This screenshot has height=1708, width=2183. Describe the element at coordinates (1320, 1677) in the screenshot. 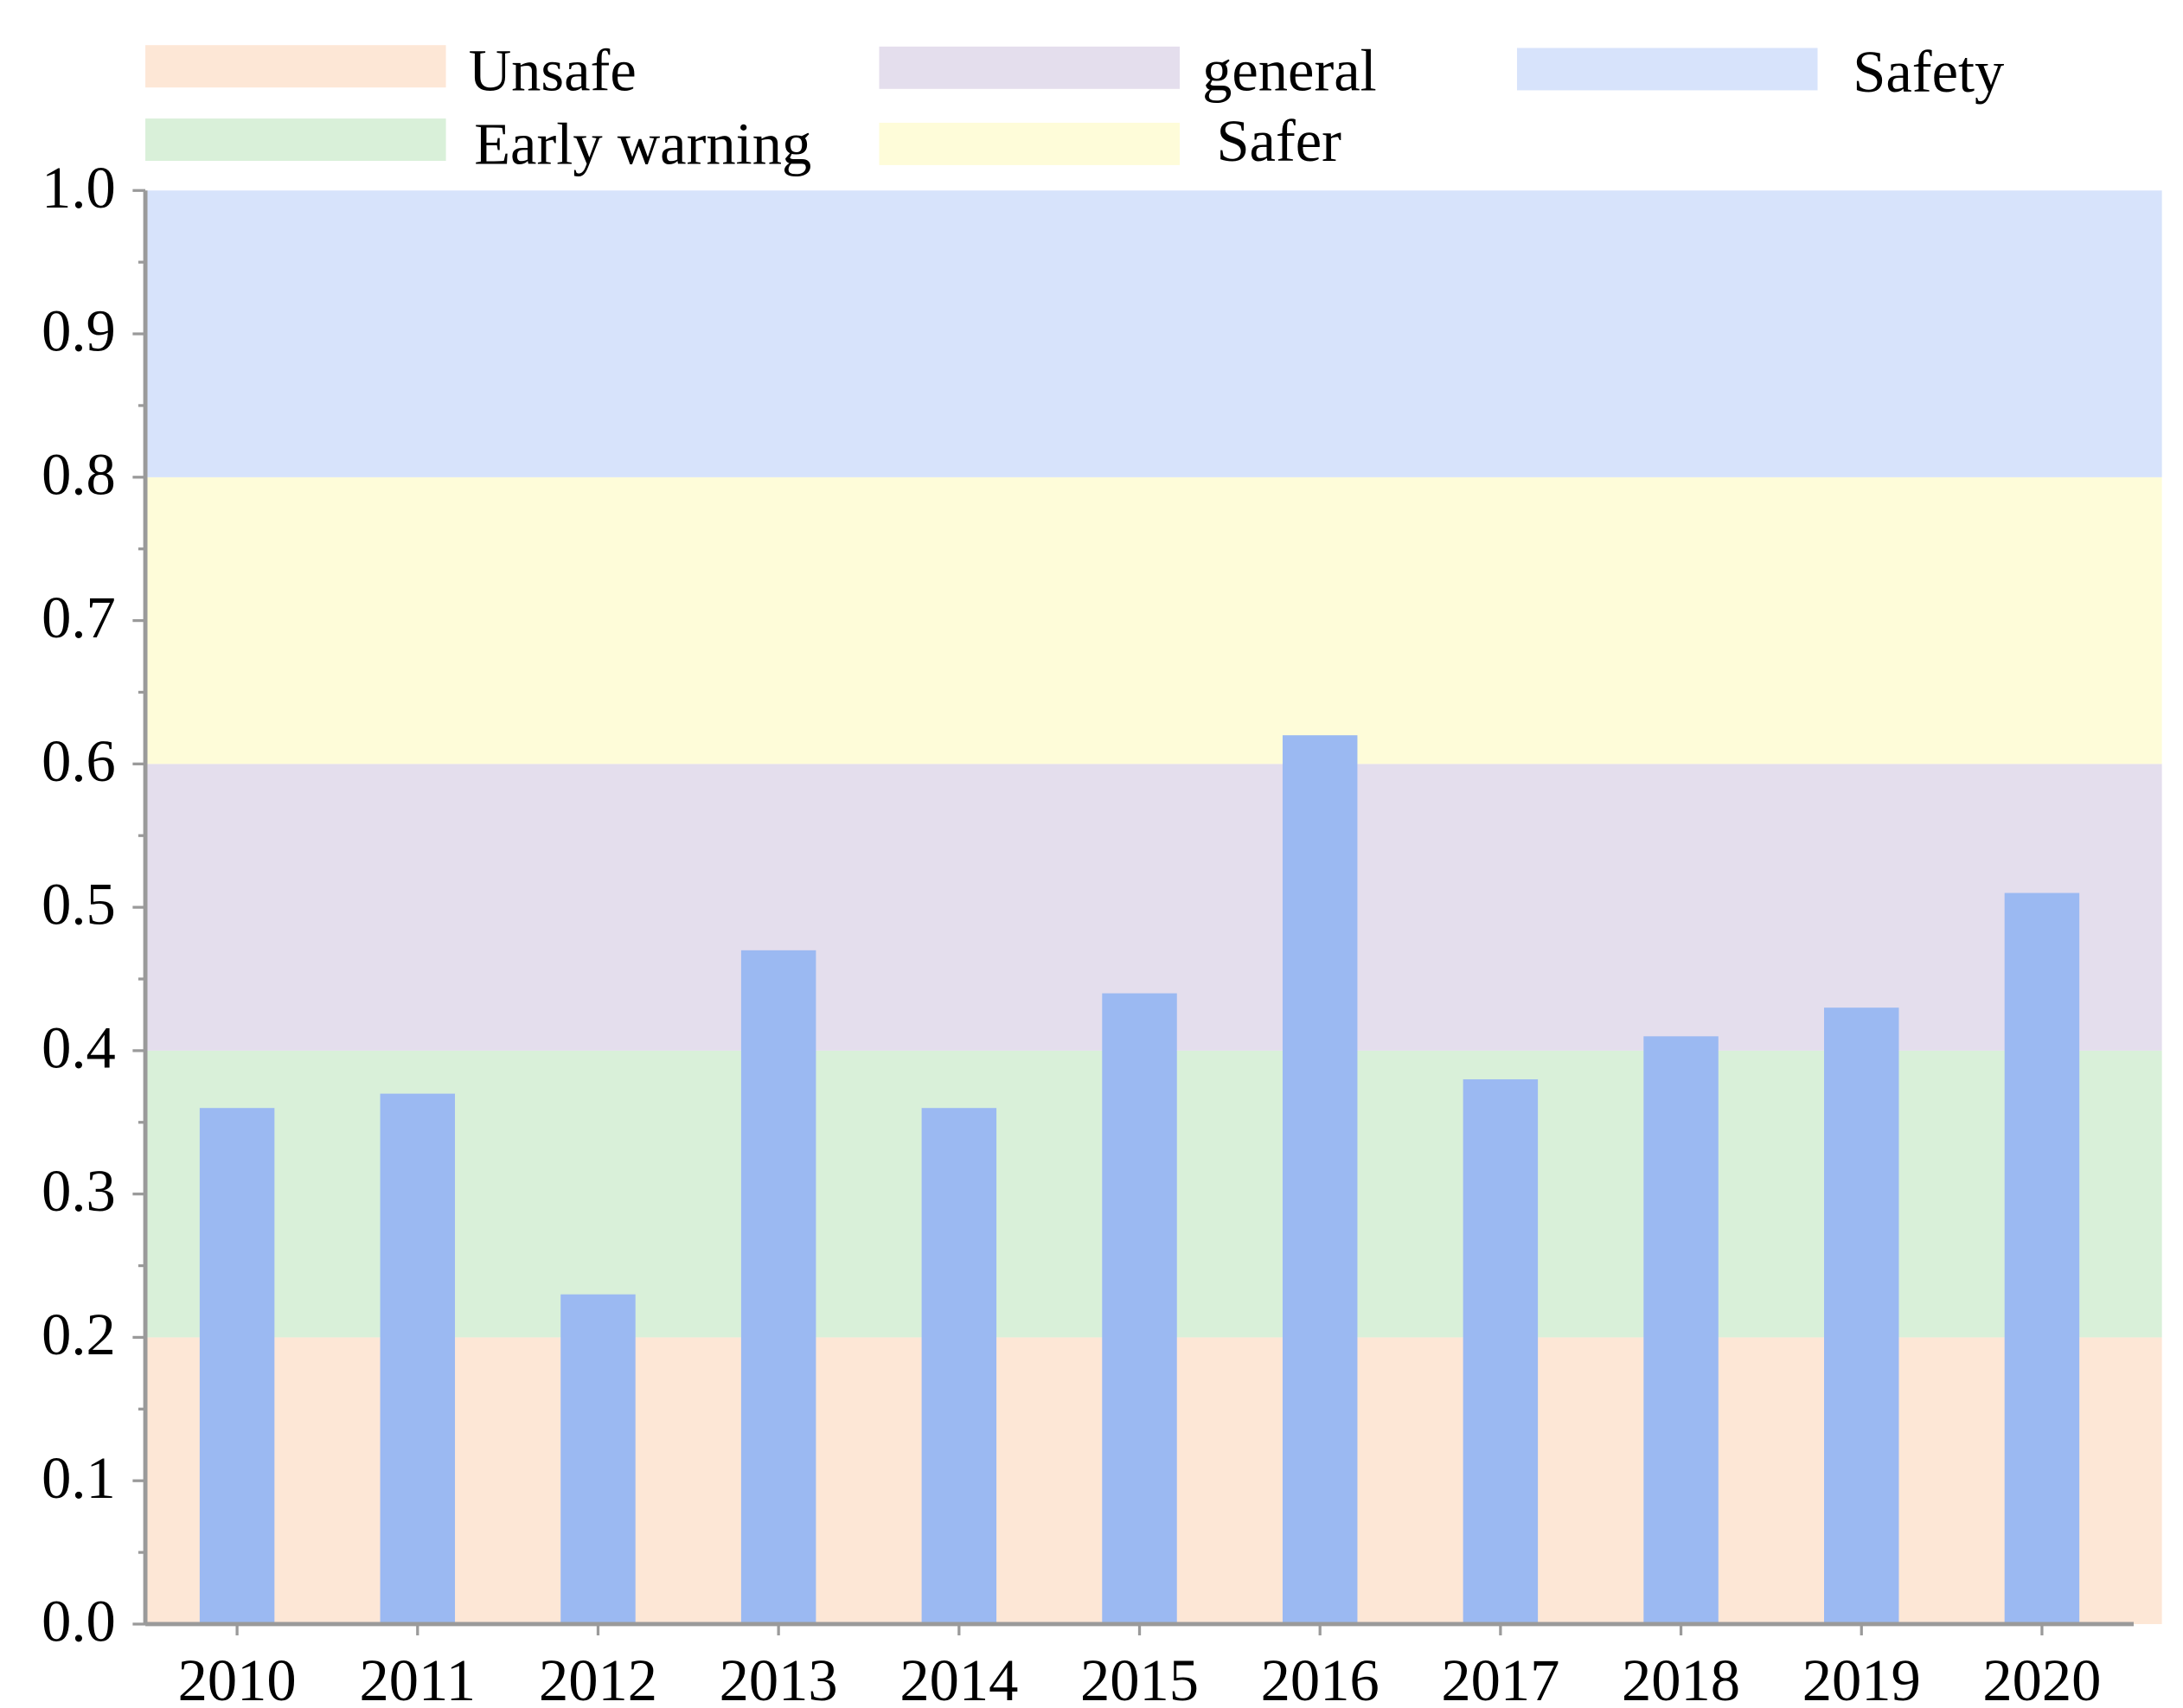

I see `x-tick-label-2016: 2016` at that location.